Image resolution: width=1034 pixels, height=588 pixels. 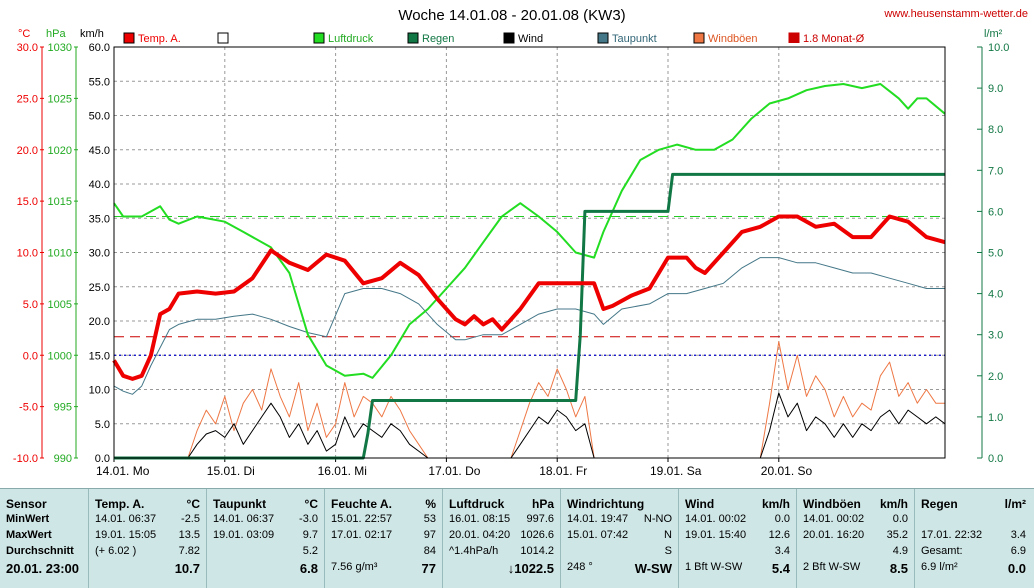 What do you see at coordinates (995, 171) in the screenshot?
I see `rain-tick-label: 7.0` at bounding box center [995, 171].